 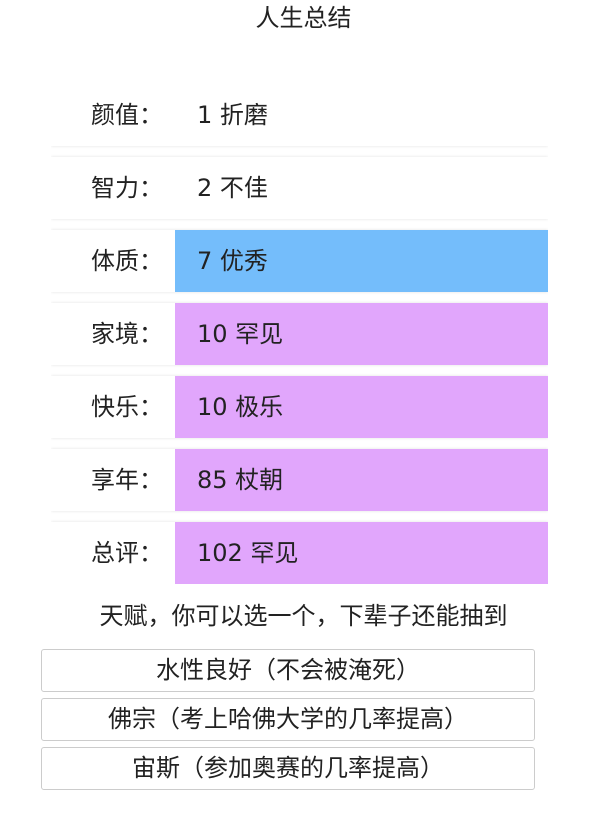 What do you see at coordinates (361, 115) in the screenshot?
I see `stat-value: 1 折磨` at bounding box center [361, 115].